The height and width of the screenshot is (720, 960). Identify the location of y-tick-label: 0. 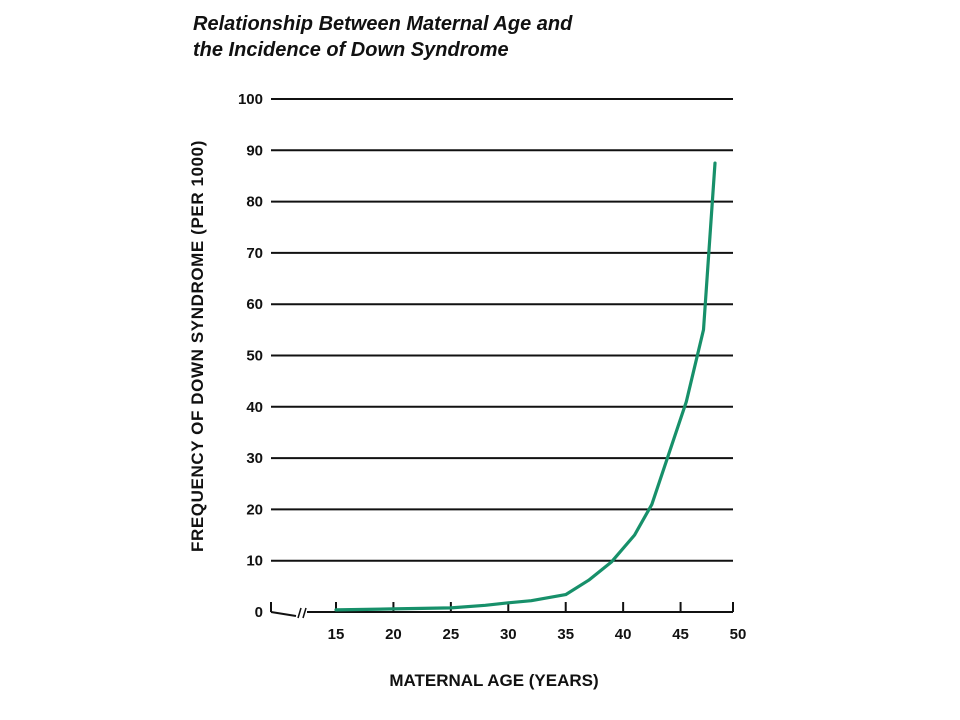
(259, 612).